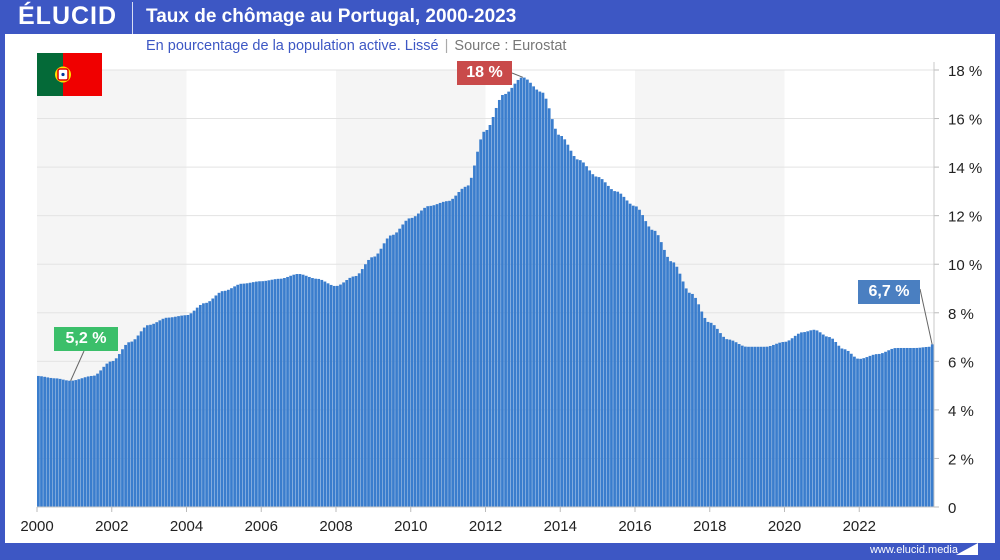 Image resolution: width=1000 pixels, height=560 pixels. Describe the element at coordinates (560, 526) in the screenshot. I see `x-tick-label: 2014` at that location.